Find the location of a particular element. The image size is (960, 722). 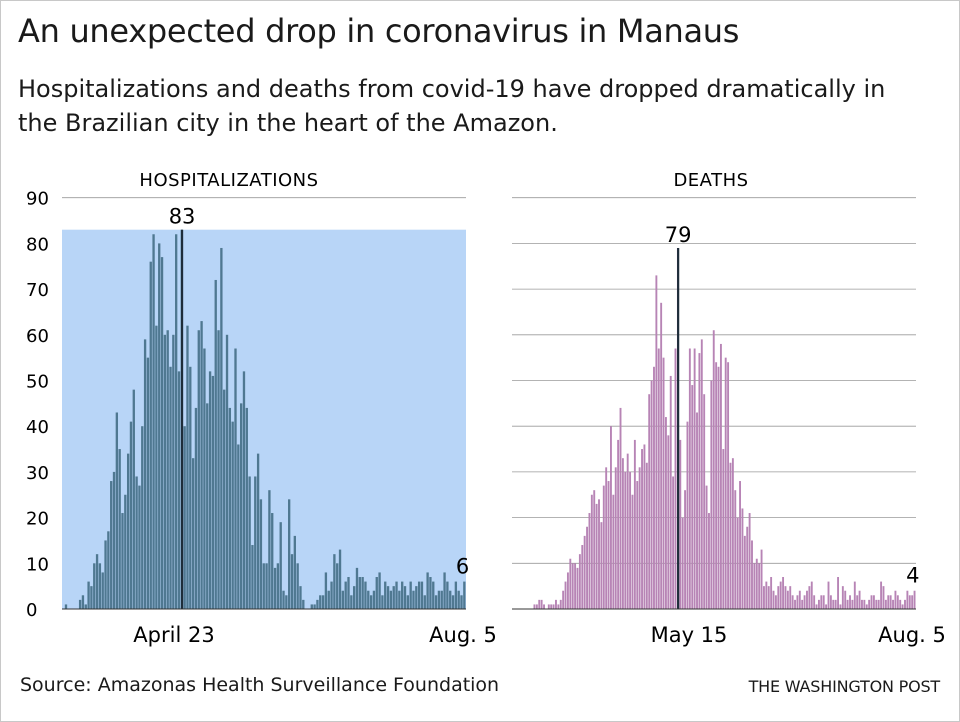

hospitalizations-x-tick-start: April 23 is located at coordinates (173, 635).